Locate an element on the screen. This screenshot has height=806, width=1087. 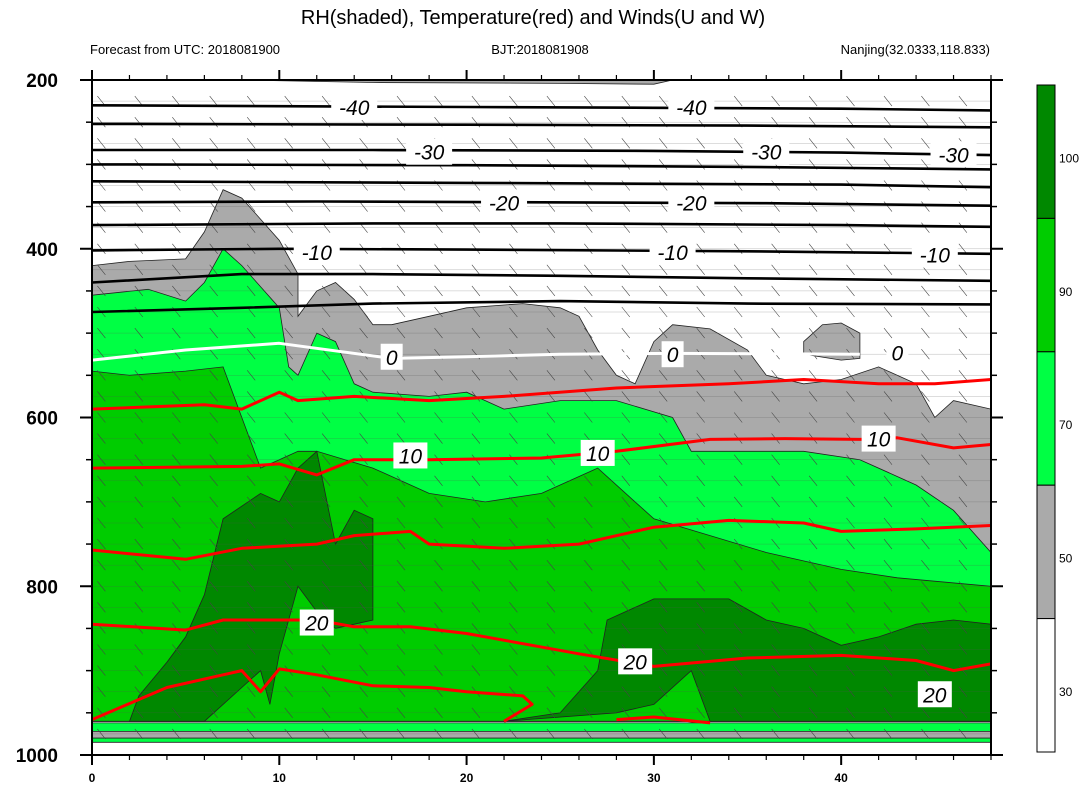
x-tick-label: 30 is located at coordinates (654, 778).